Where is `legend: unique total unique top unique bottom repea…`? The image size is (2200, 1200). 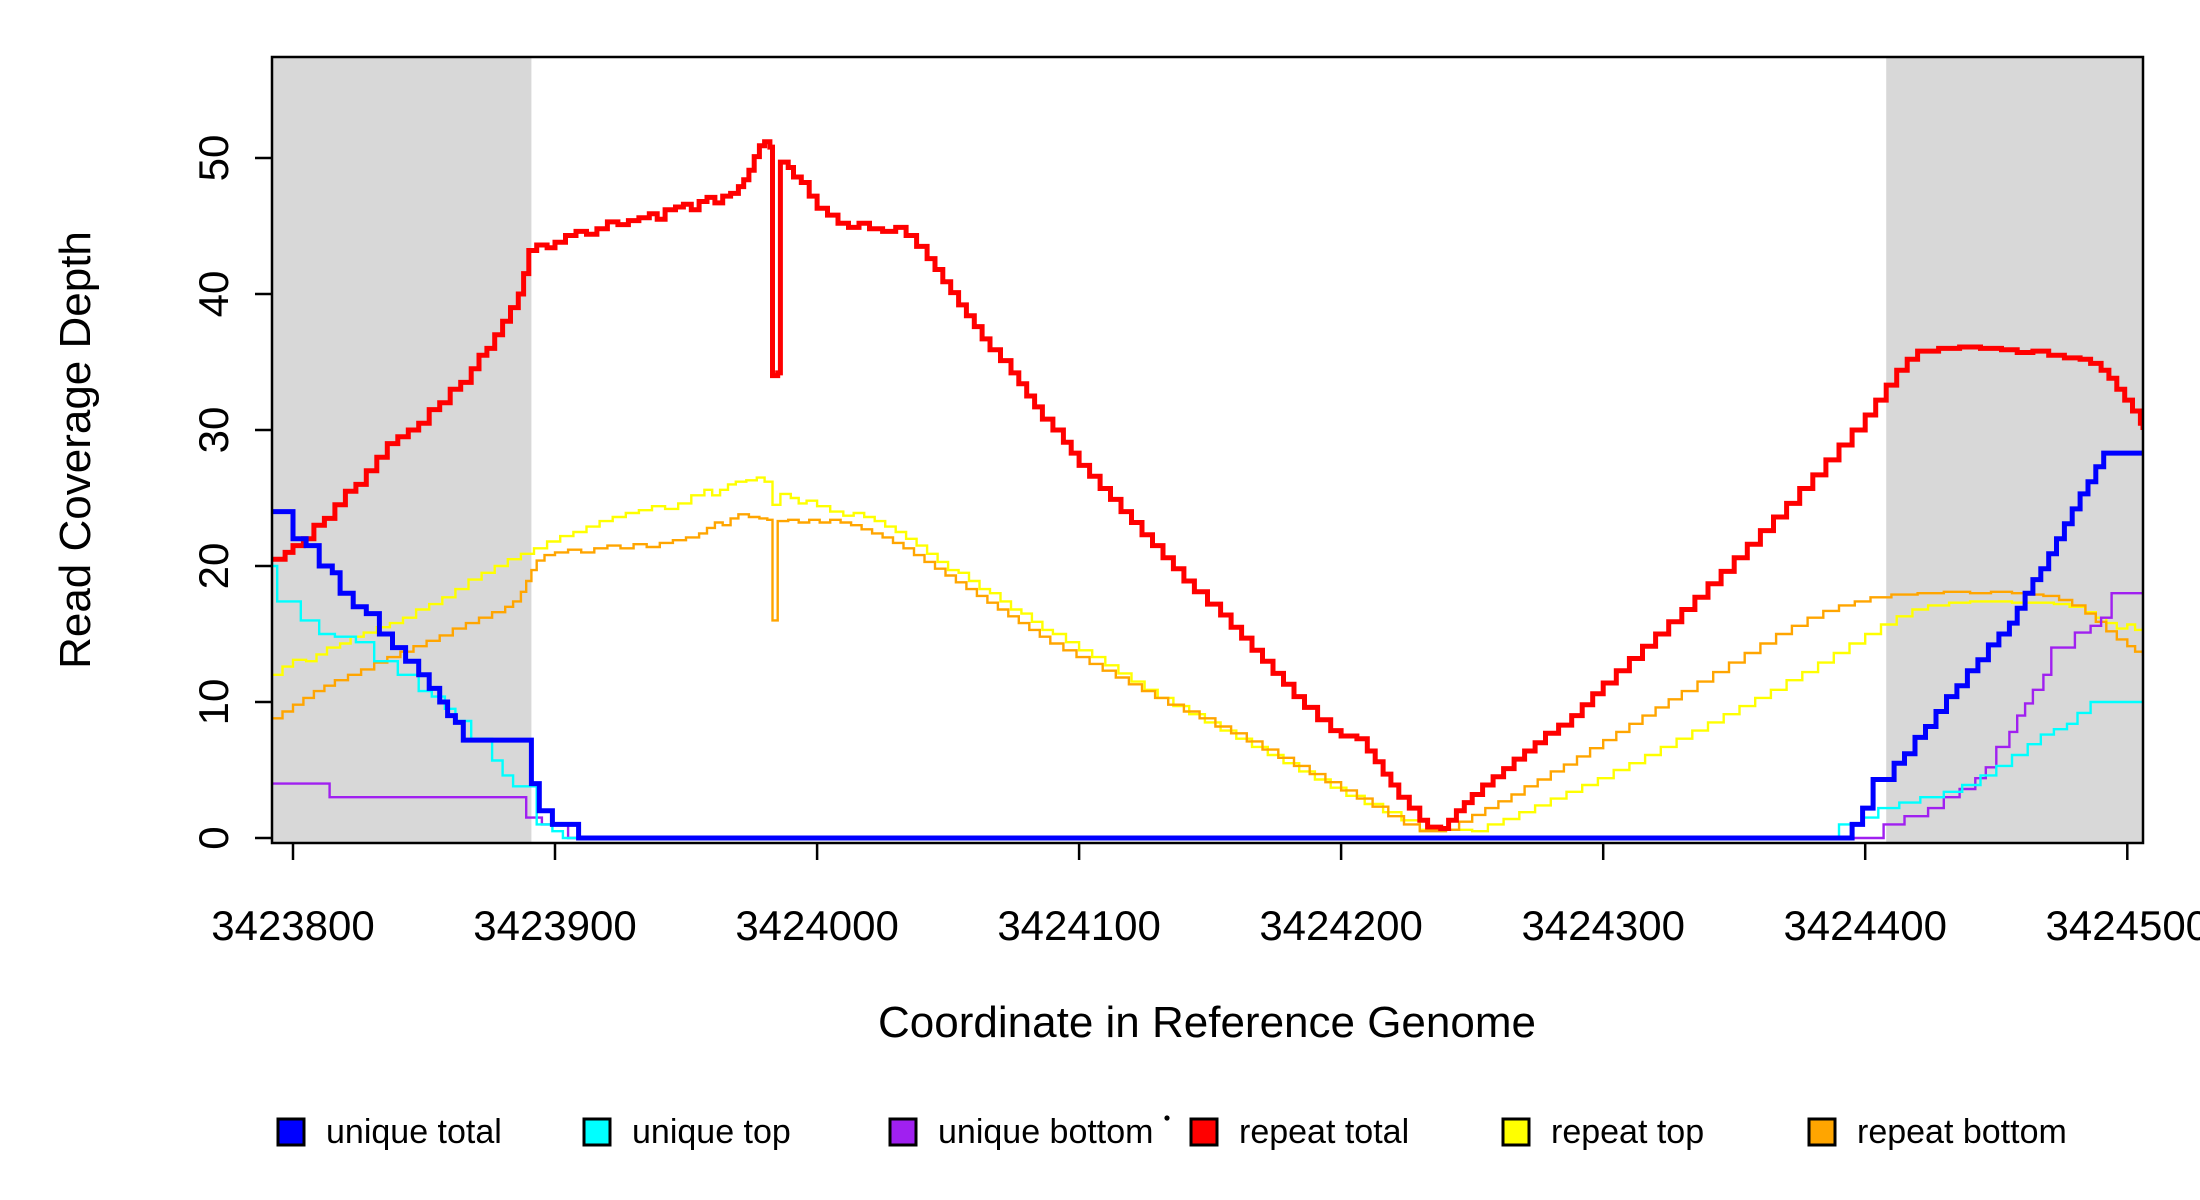
legend: unique total unique top unique bottom repea… is located at coordinates (1171, 1132).